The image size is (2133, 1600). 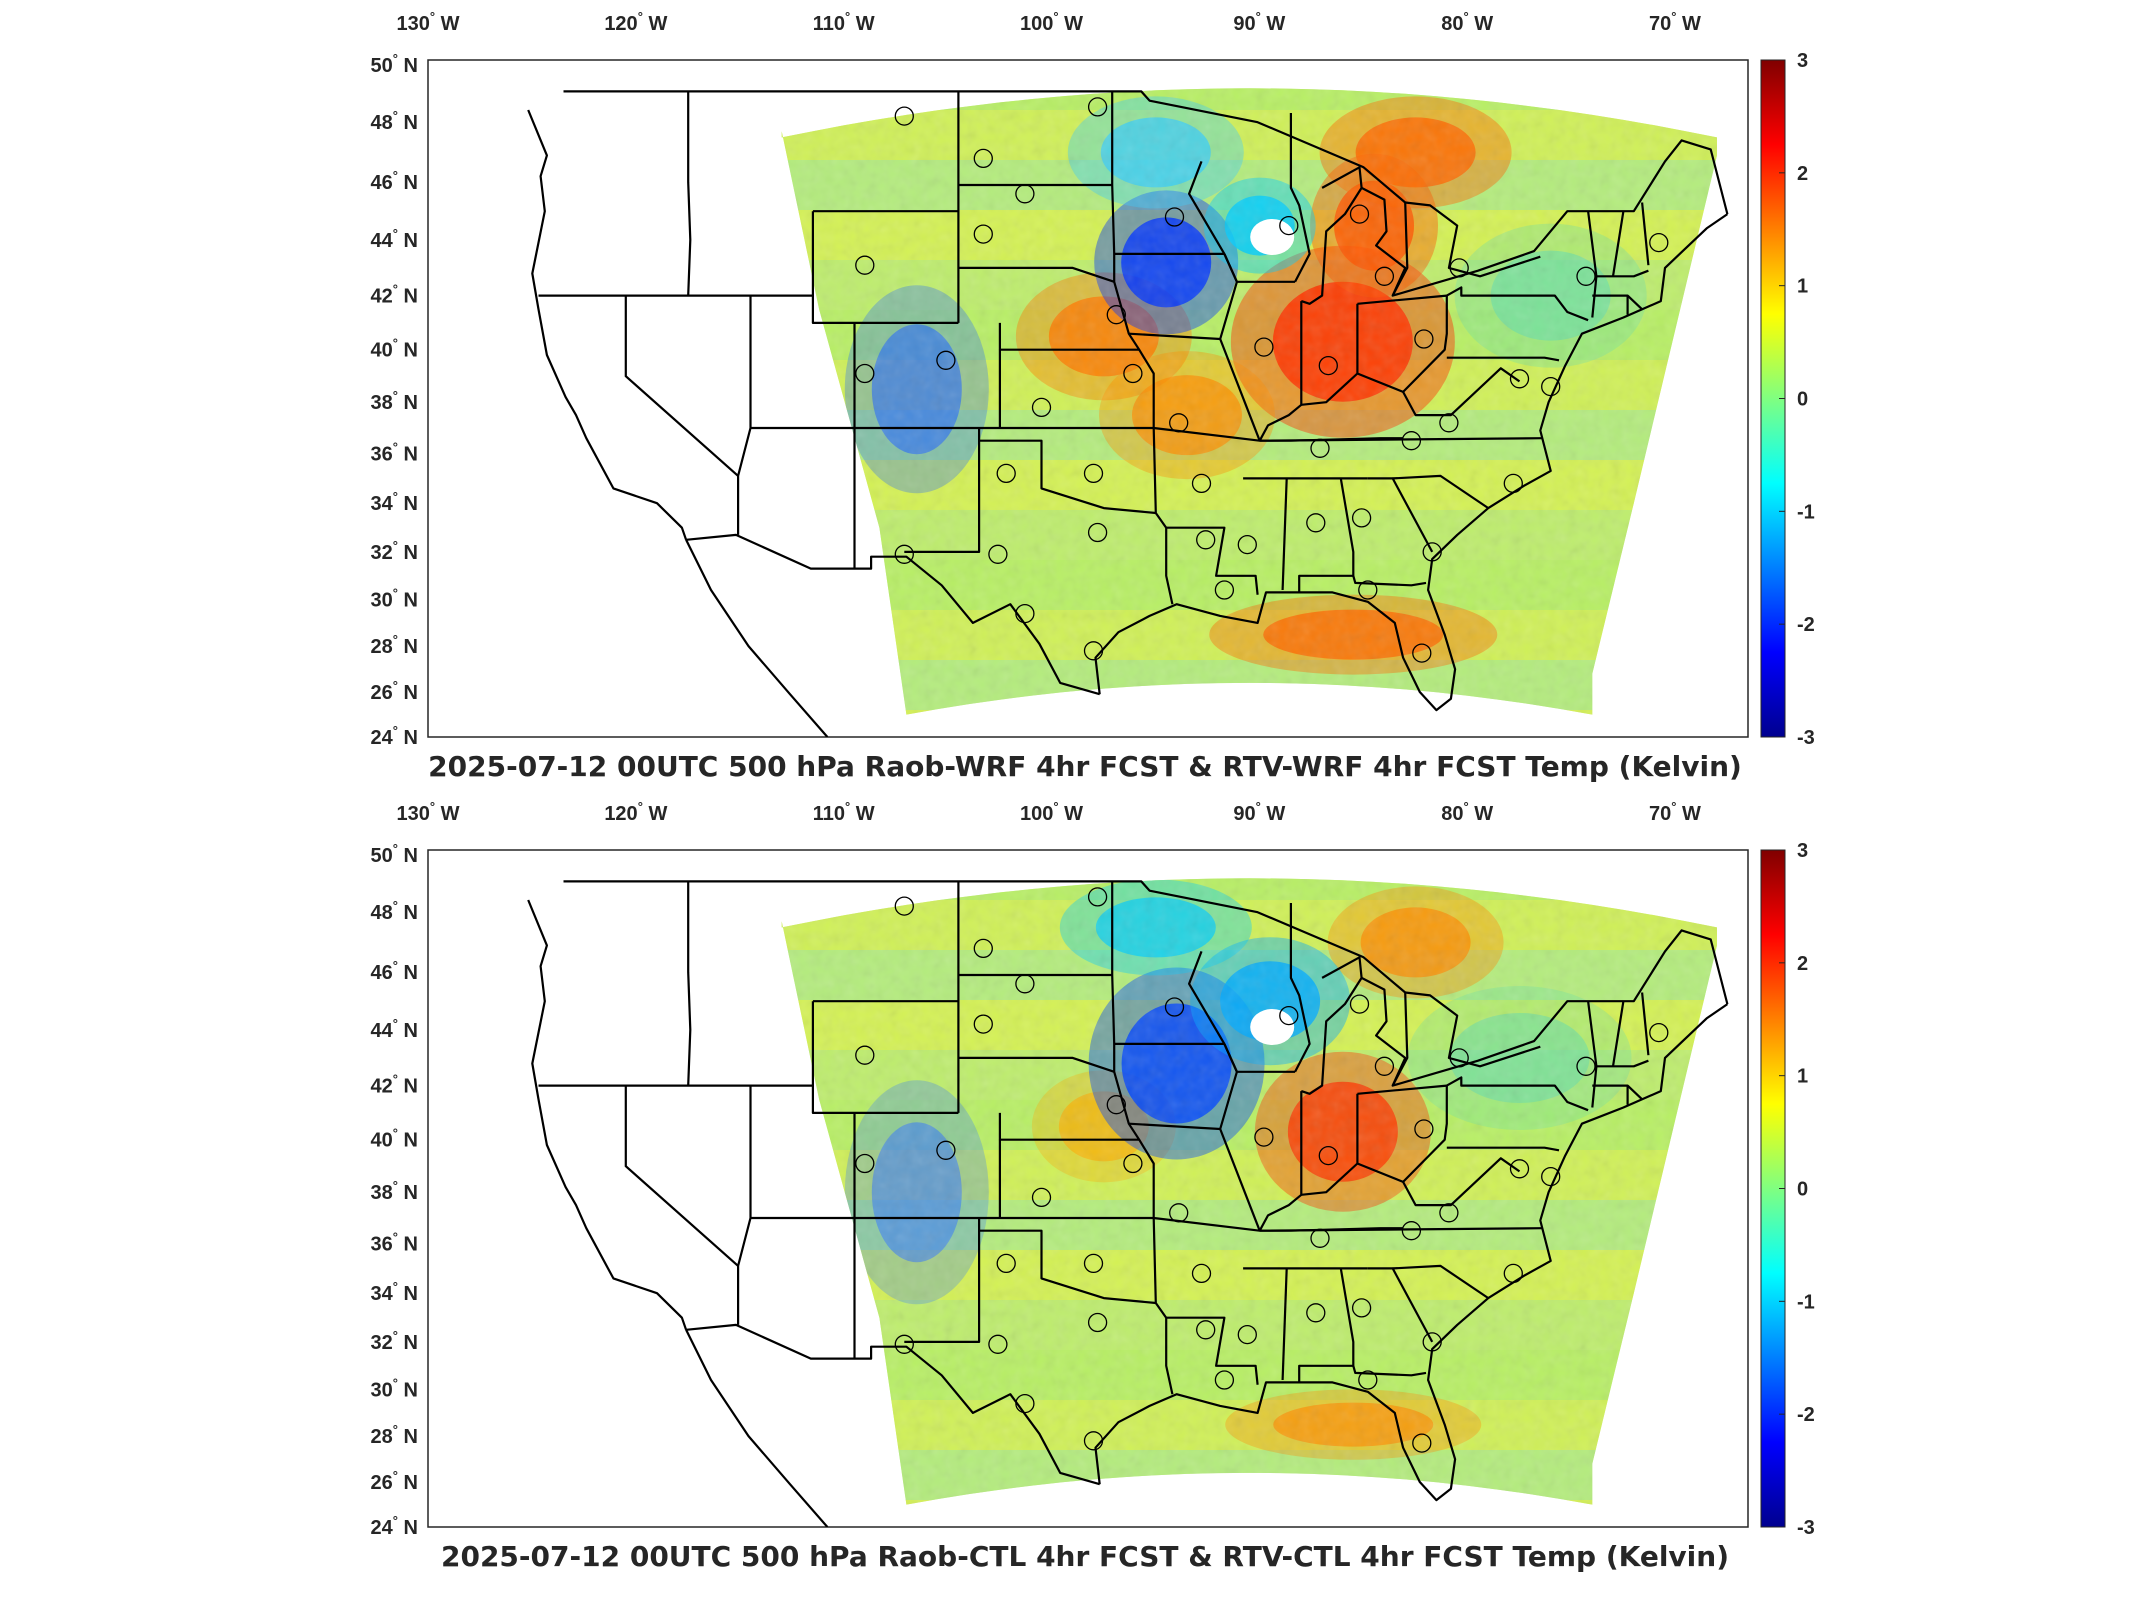 What do you see at coordinates (844, 22) in the screenshot?
I see `longitude-tick-label: 110° W` at bounding box center [844, 22].